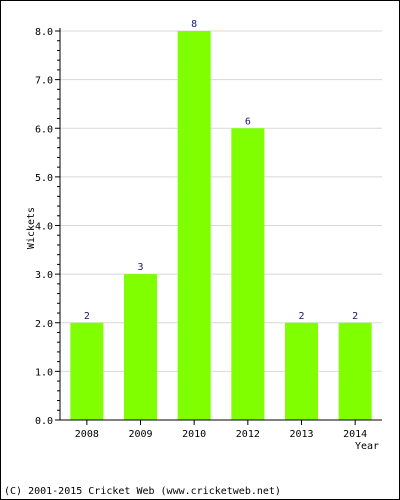 This screenshot has width=400, height=500. What do you see at coordinates (140, 267) in the screenshot?
I see `bar-value-label: 3` at bounding box center [140, 267].